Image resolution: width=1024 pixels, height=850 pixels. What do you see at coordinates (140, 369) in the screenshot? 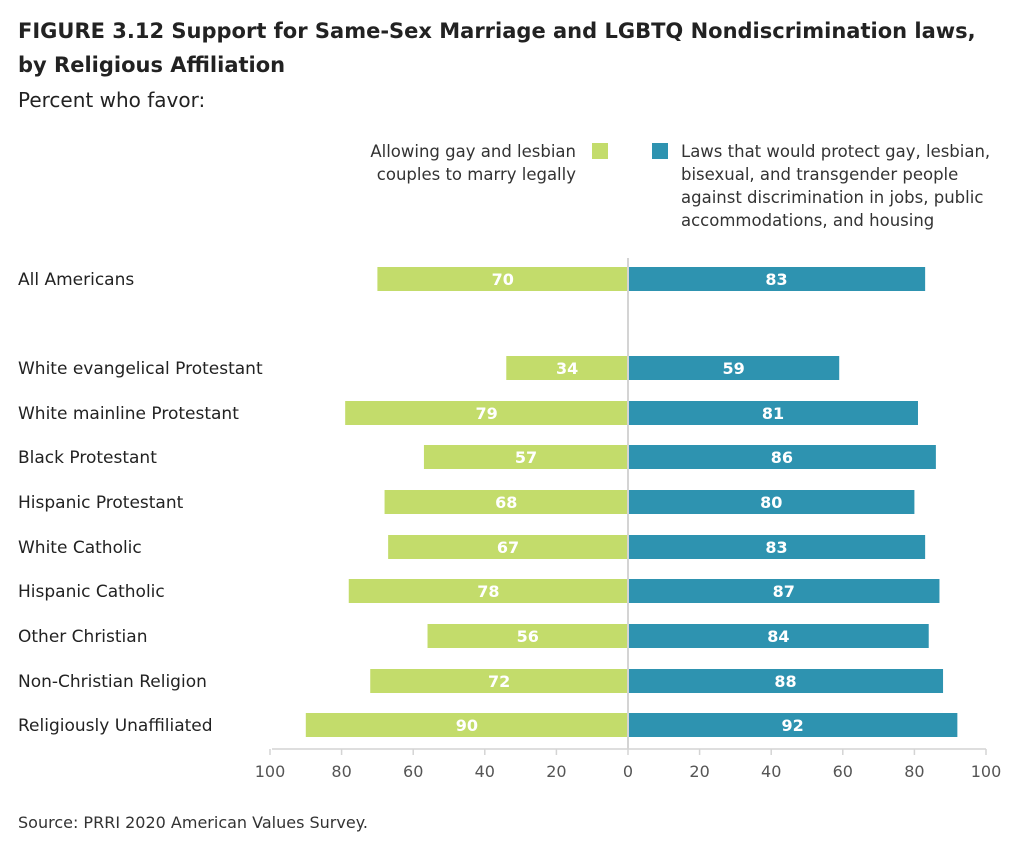
I see `category-label: White evangelical Protestant` at bounding box center [140, 369].